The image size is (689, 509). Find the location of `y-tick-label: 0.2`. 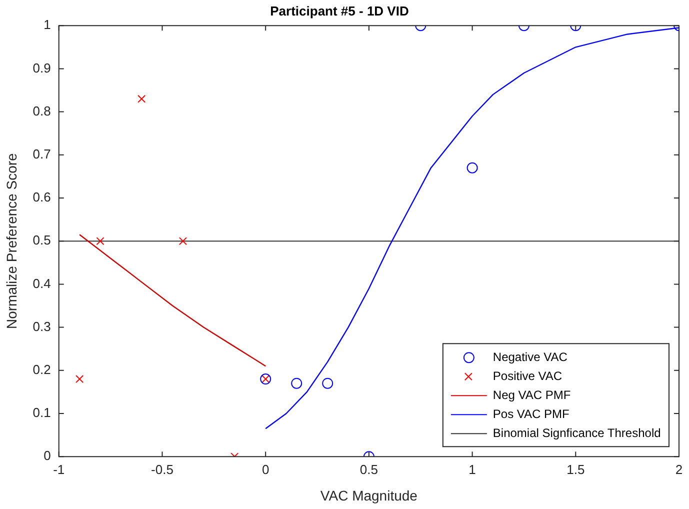

y-tick-label: 0.2 is located at coordinates (41, 369).